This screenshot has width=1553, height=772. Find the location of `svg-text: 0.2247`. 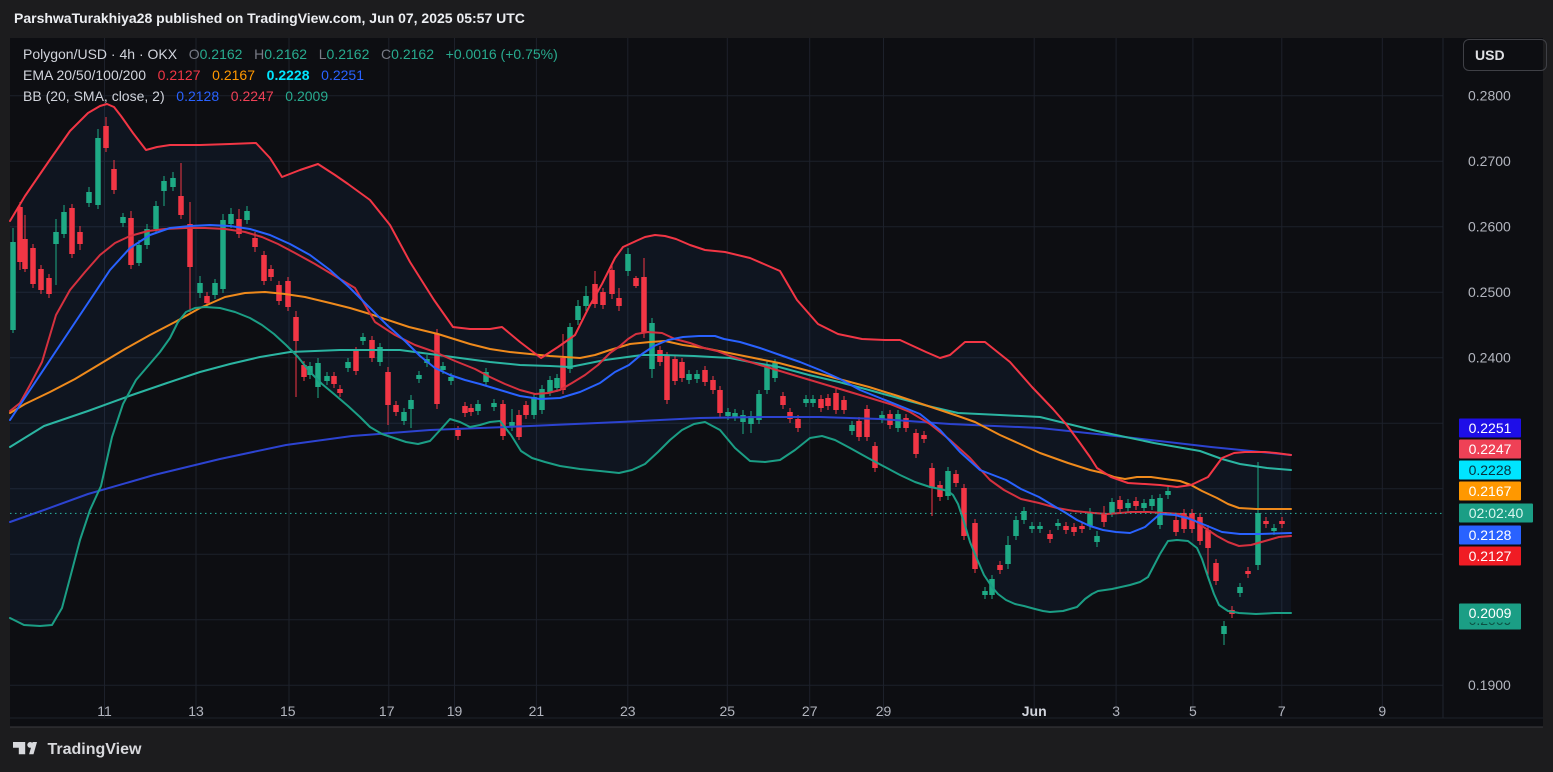

svg-text: 0.2247 is located at coordinates (1490, 449).